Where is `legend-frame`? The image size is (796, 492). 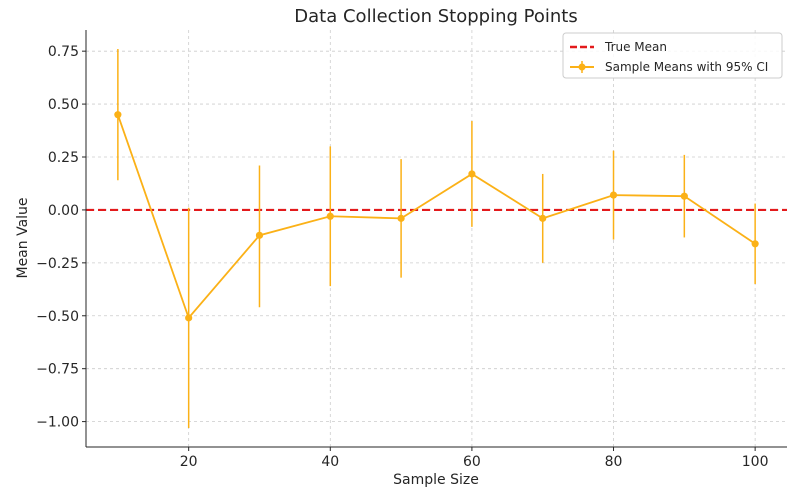 legend-frame is located at coordinates (672, 55).